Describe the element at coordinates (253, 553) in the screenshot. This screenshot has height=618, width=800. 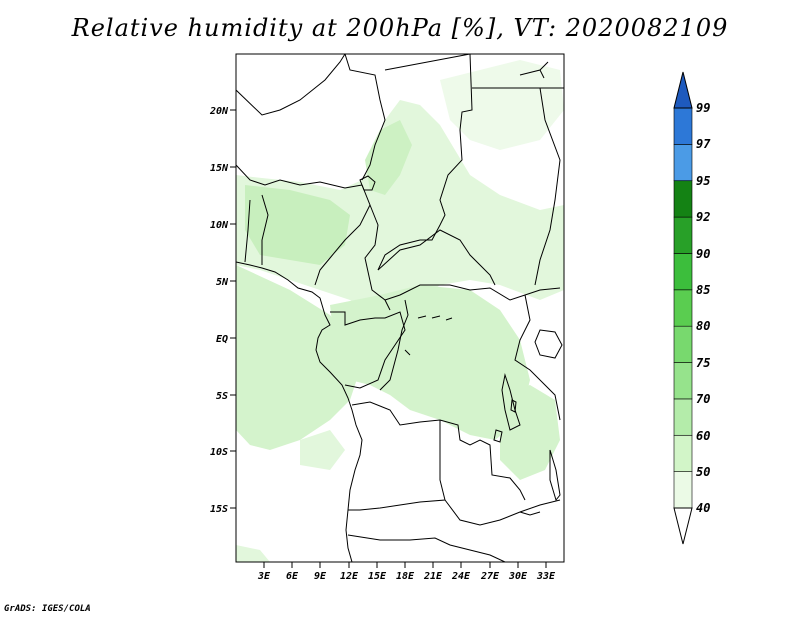
I see `humidity-area-southwest` at that location.